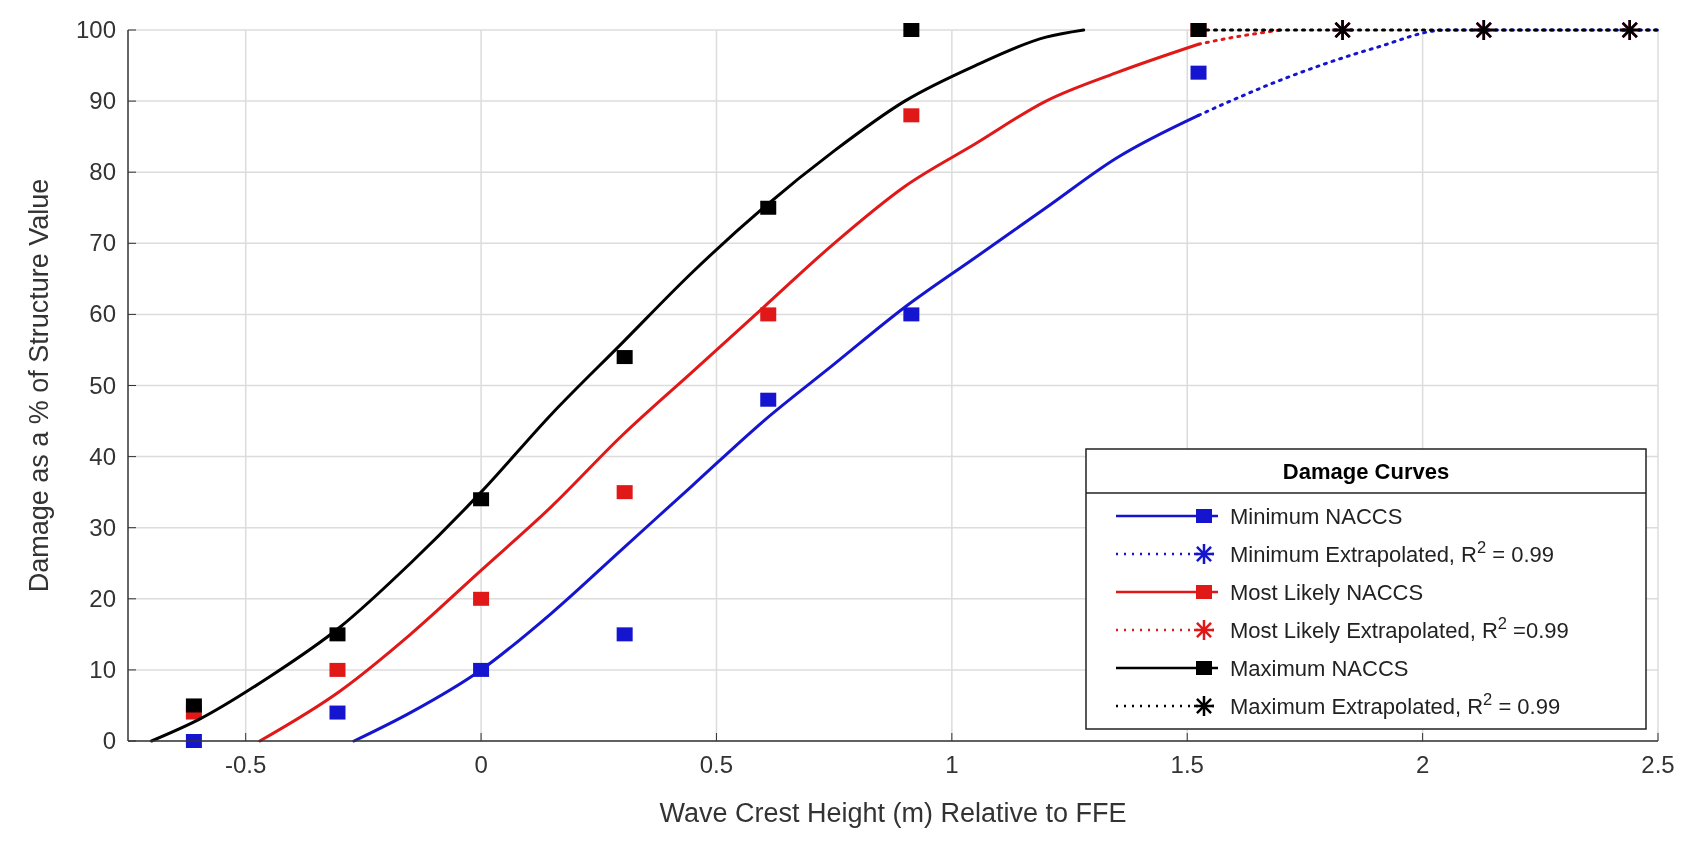  Describe the element at coordinates (1395, 704) in the screenshot. I see `legend-label: Maximum Extrapolated, R$^{2}$ = 0.99` at that location.